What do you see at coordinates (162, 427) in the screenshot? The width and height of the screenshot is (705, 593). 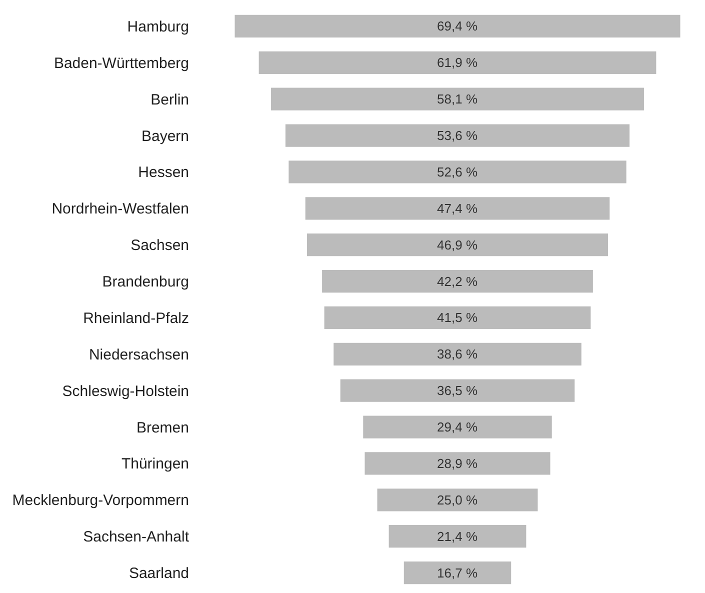 I see `category-label: Bremen` at bounding box center [162, 427].